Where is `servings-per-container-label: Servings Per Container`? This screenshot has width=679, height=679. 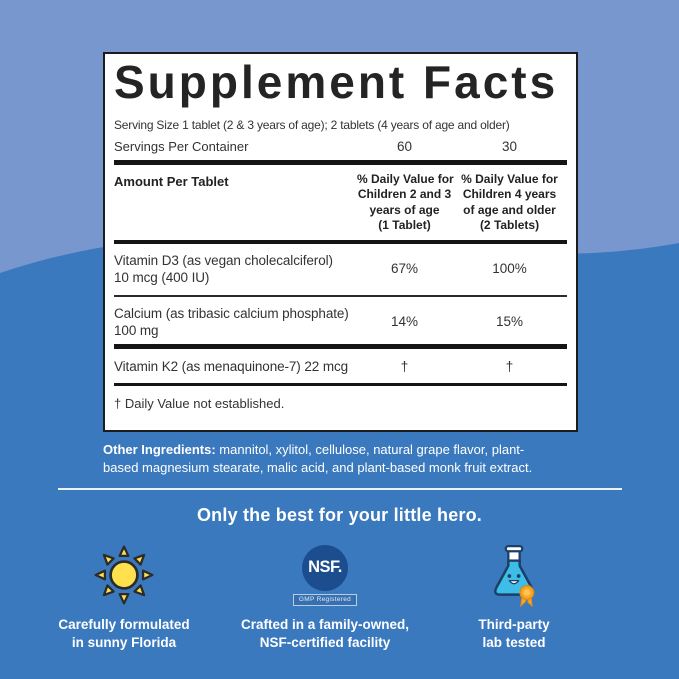 servings-per-container-label: Servings Per Container is located at coordinates (181, 146).